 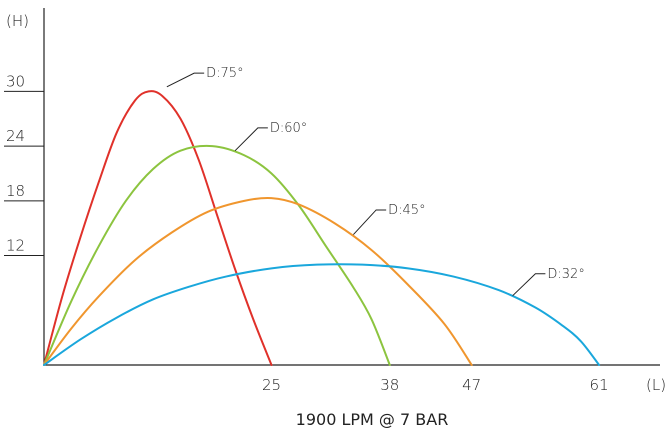 I want to click on x-ticks: 25 38 47 61, so click(x=435, y=385).